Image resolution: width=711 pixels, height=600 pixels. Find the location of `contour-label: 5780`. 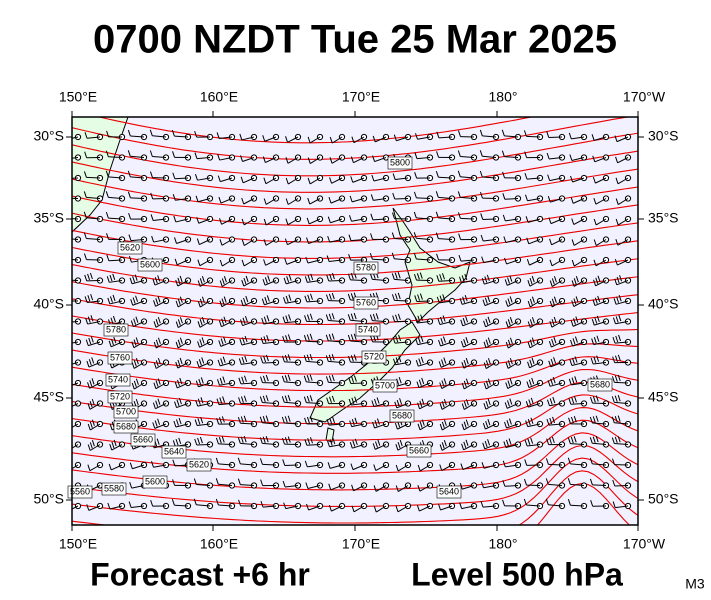

contour-label: 5780 is located at coordinates (116, 329).